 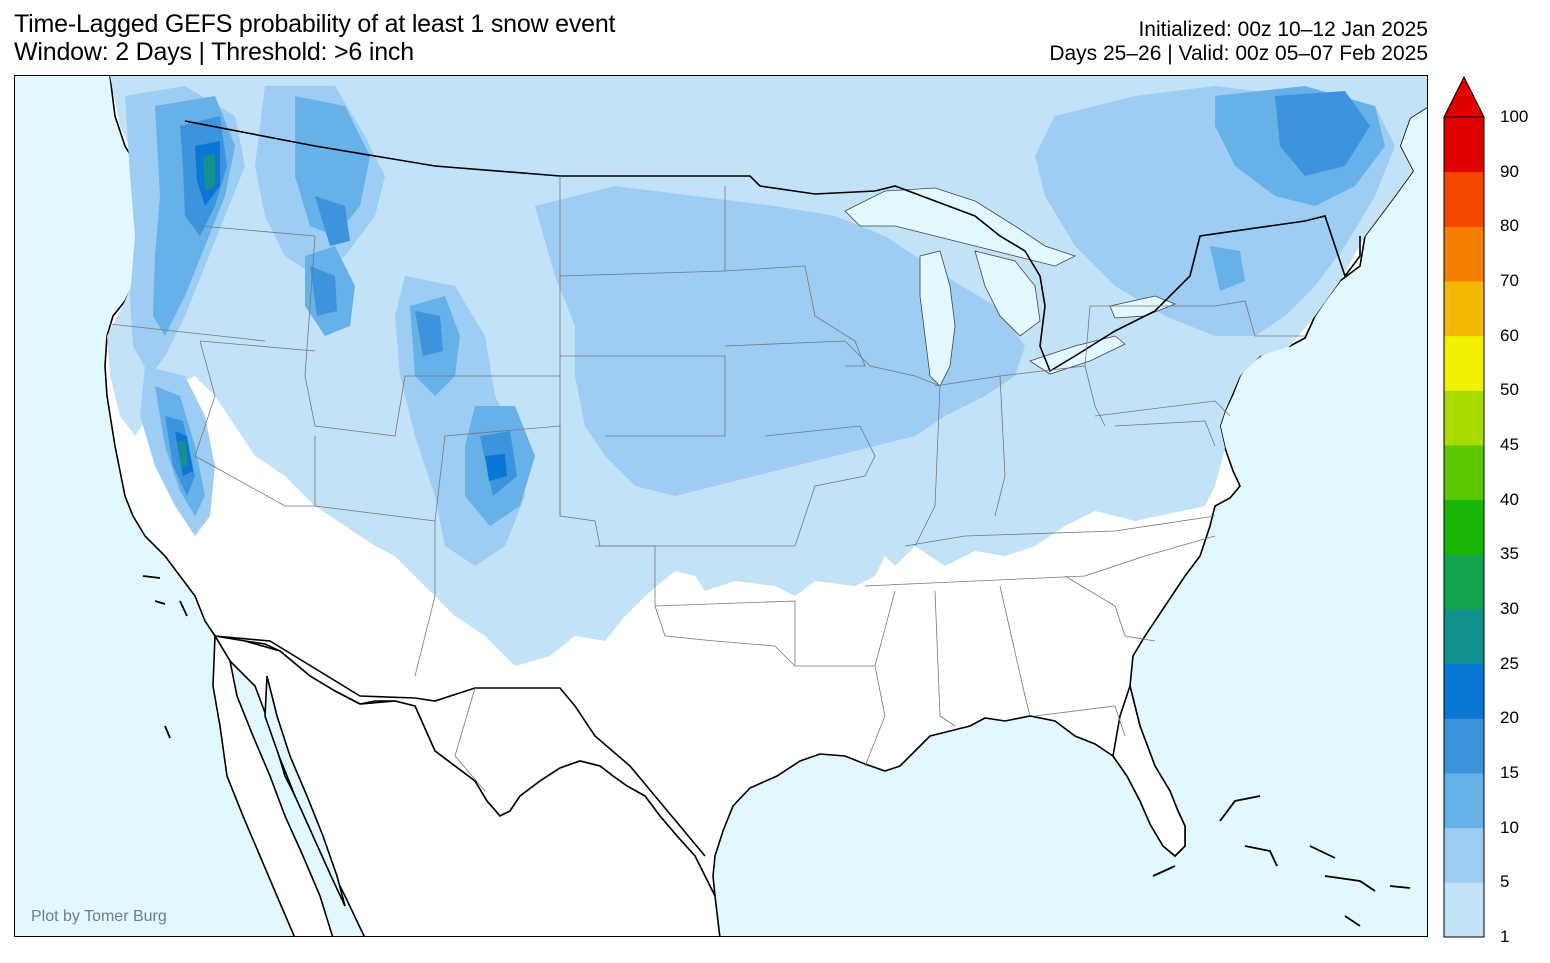 What do you see at coordinates (1509, 499) in the screenshot?
I see `colorbar-tick-label: 40` at bounding box center [1509, 499].